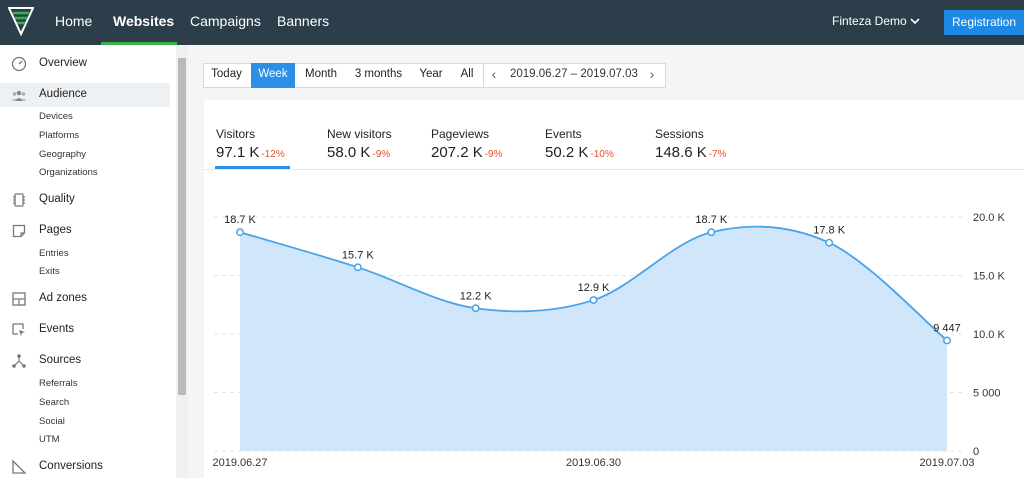 The width and height of the screenshot is (1024, 479). What do you see at coordinates (139, 43) in the screenshot?
I see `nav-active-indicator` at bounding box center [139, 43].